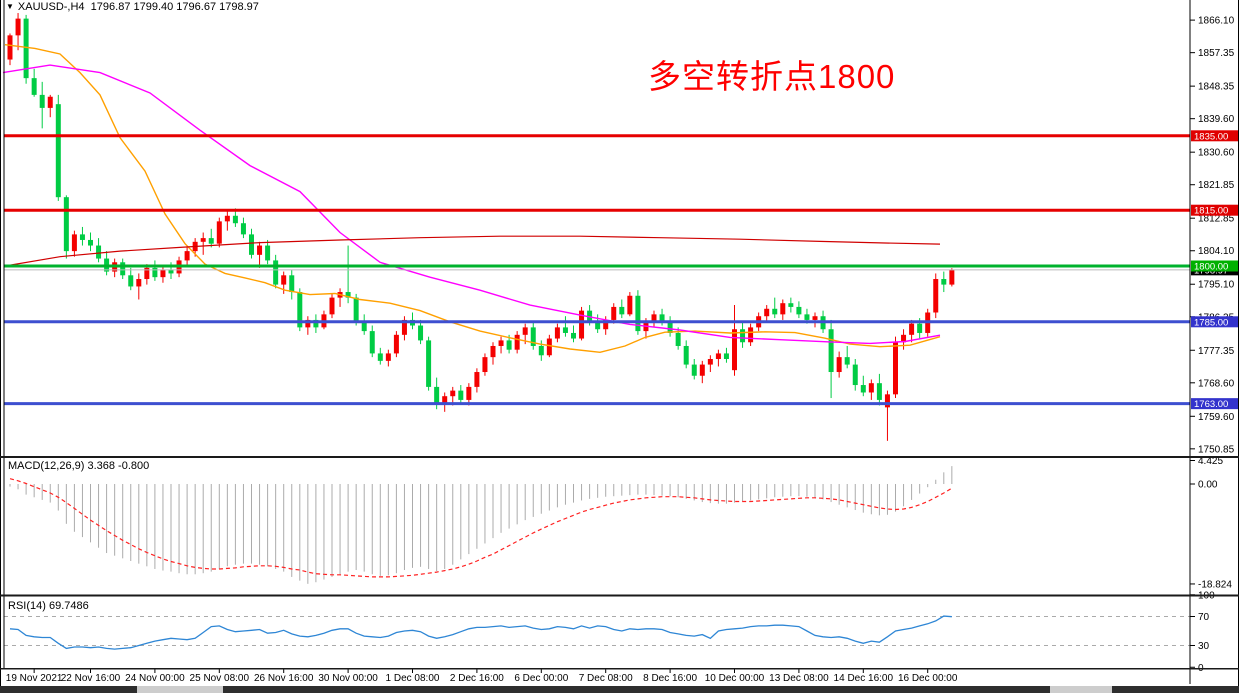 The height and width of the screenshot is (693, 1239). Describe the element at coordinates (91, 678) in the screenshot. I see `time-label: 22 Nov 16:00` at that location.